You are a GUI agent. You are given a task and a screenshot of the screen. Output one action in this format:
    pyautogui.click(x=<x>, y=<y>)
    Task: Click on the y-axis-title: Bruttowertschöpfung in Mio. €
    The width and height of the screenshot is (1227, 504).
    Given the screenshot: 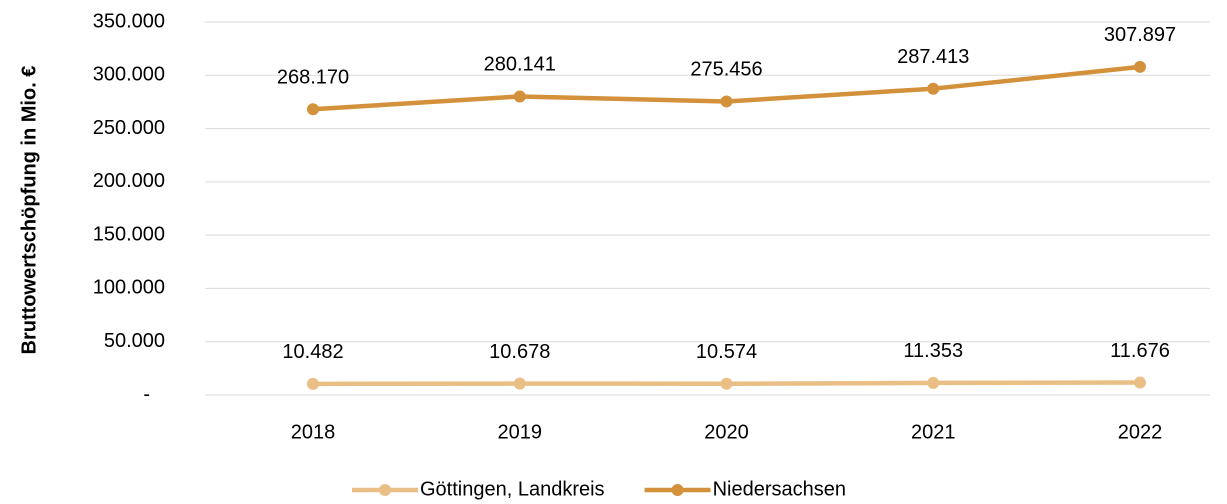 What is the action you would take?
    pyautogui.click(x=29, y=210)
    